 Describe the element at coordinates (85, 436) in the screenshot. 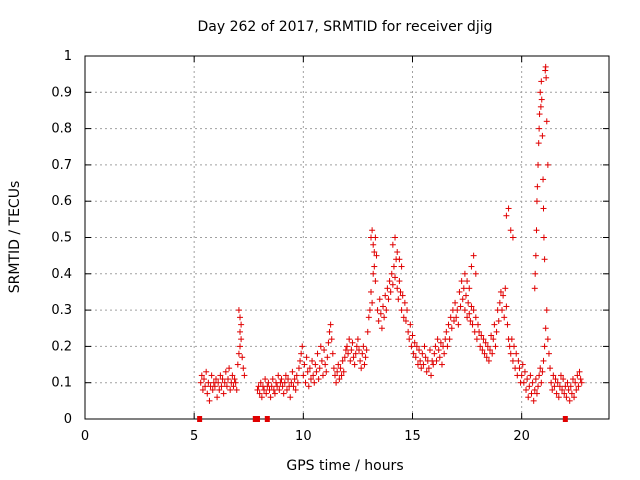

I see `x-tick-label: 0` at that location.